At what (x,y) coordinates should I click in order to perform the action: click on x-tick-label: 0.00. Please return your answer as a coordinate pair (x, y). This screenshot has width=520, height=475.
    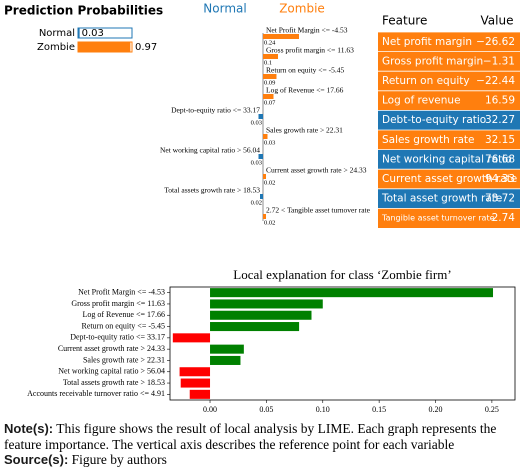
    Looking at the image, I should click on (210, 409).